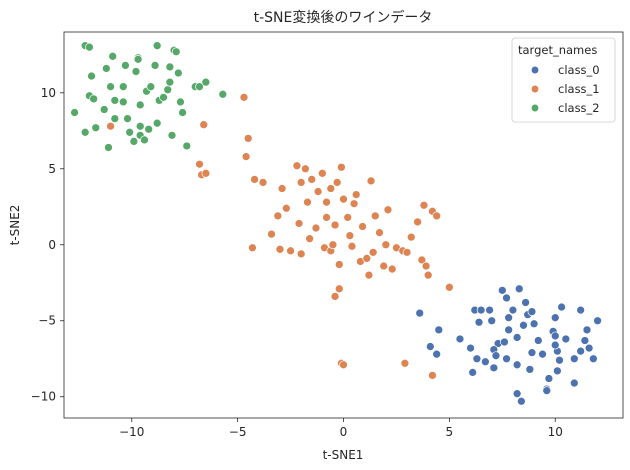  I want to click on y-tick-label: −10, so click(43, 397).